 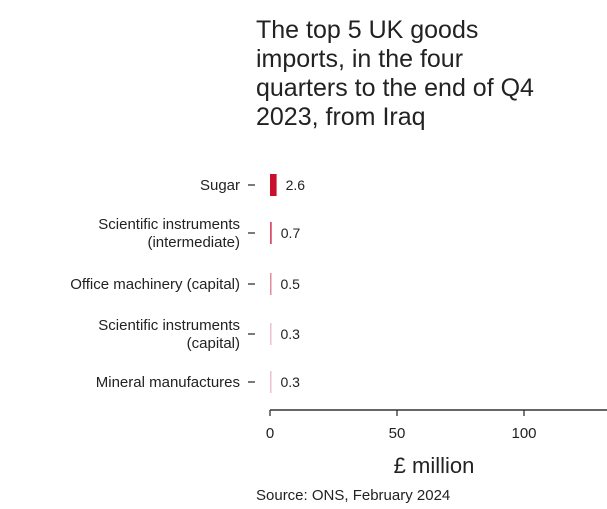 What do you see at coordinates (291, 233) in the screenshot?
I see `value-label: 0.7` at bounding box center [291, 233].